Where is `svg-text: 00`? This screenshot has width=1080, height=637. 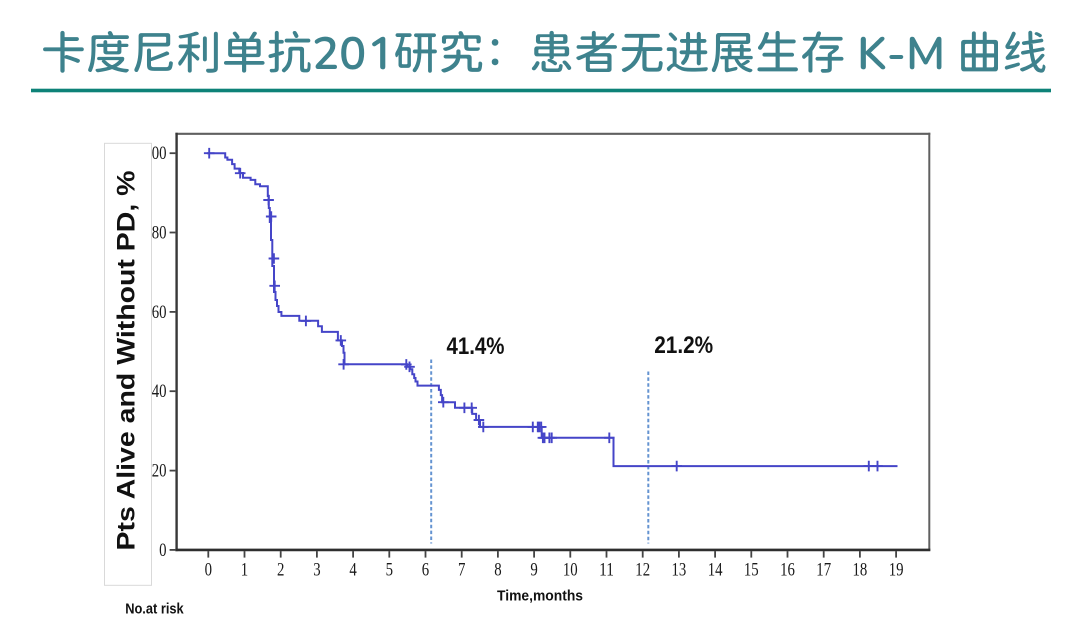 svg-text: 00 is located at coordinates (159, 153).